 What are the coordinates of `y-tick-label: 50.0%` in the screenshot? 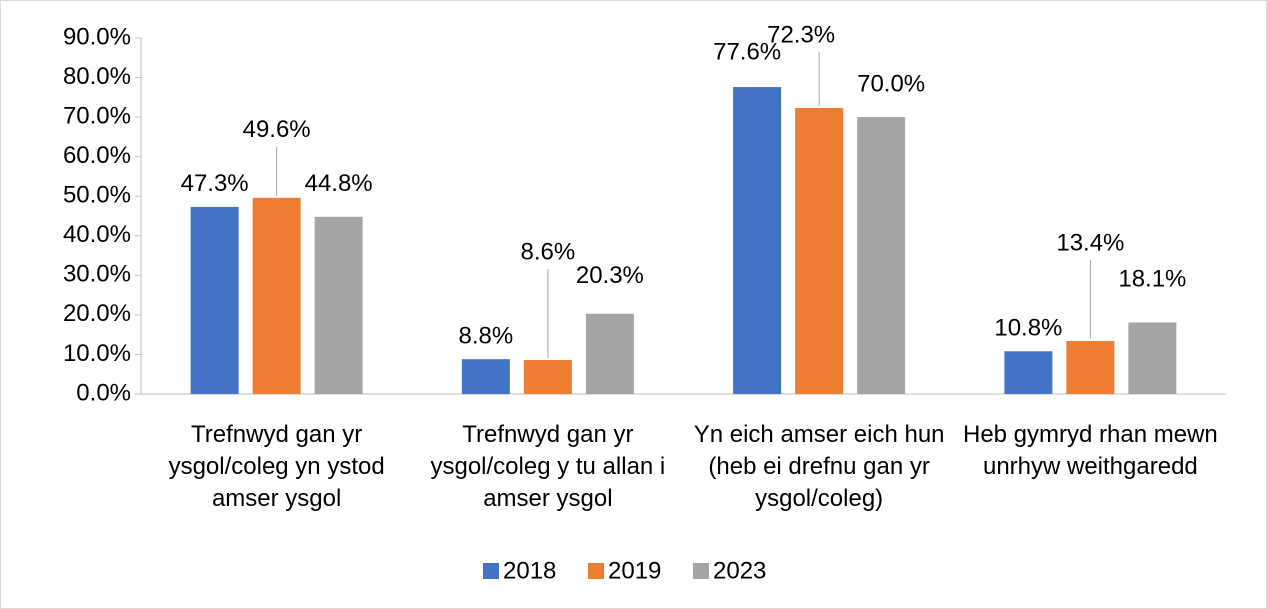 It's located at (97, 195).